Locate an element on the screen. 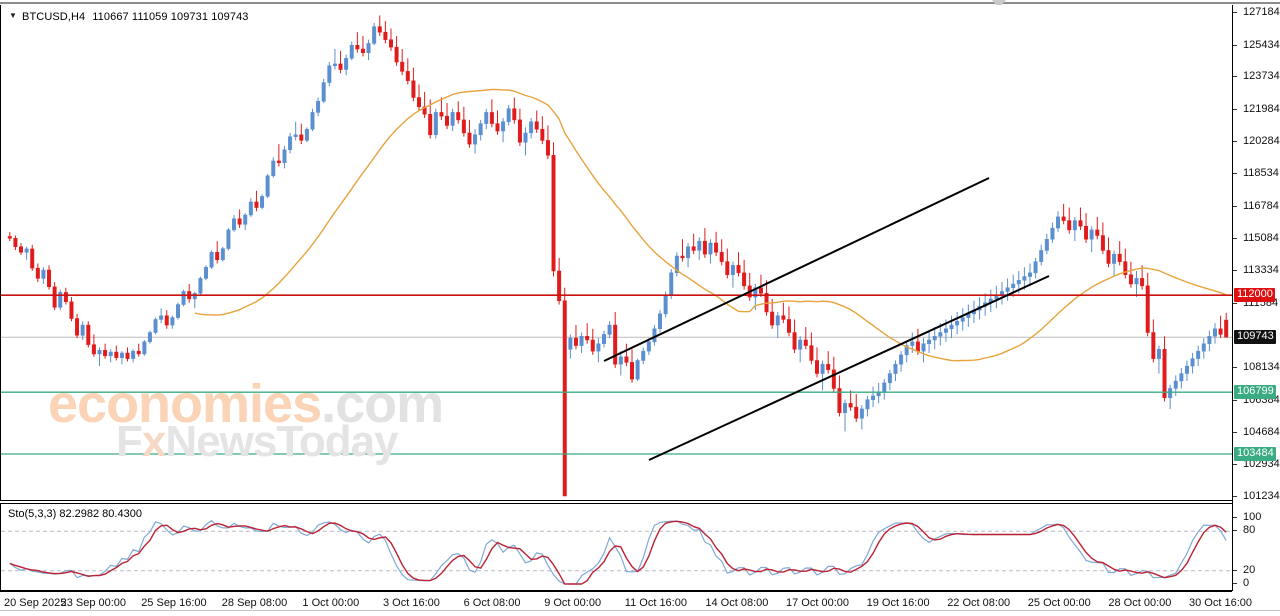  price-axis-highlight-103484: 103484 is located at coordinates (1255, 454).